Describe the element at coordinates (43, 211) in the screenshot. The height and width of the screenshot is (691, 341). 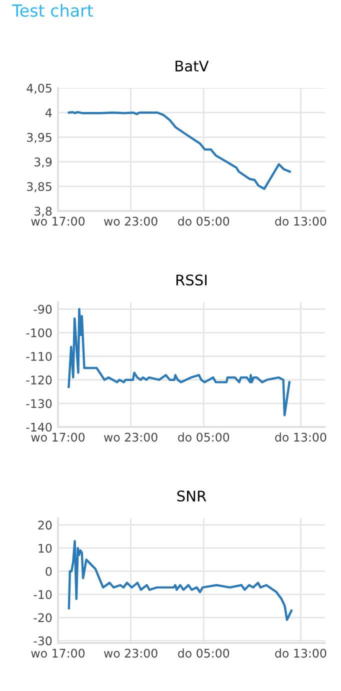
I see `y-tick-label: 3,8` at that location.